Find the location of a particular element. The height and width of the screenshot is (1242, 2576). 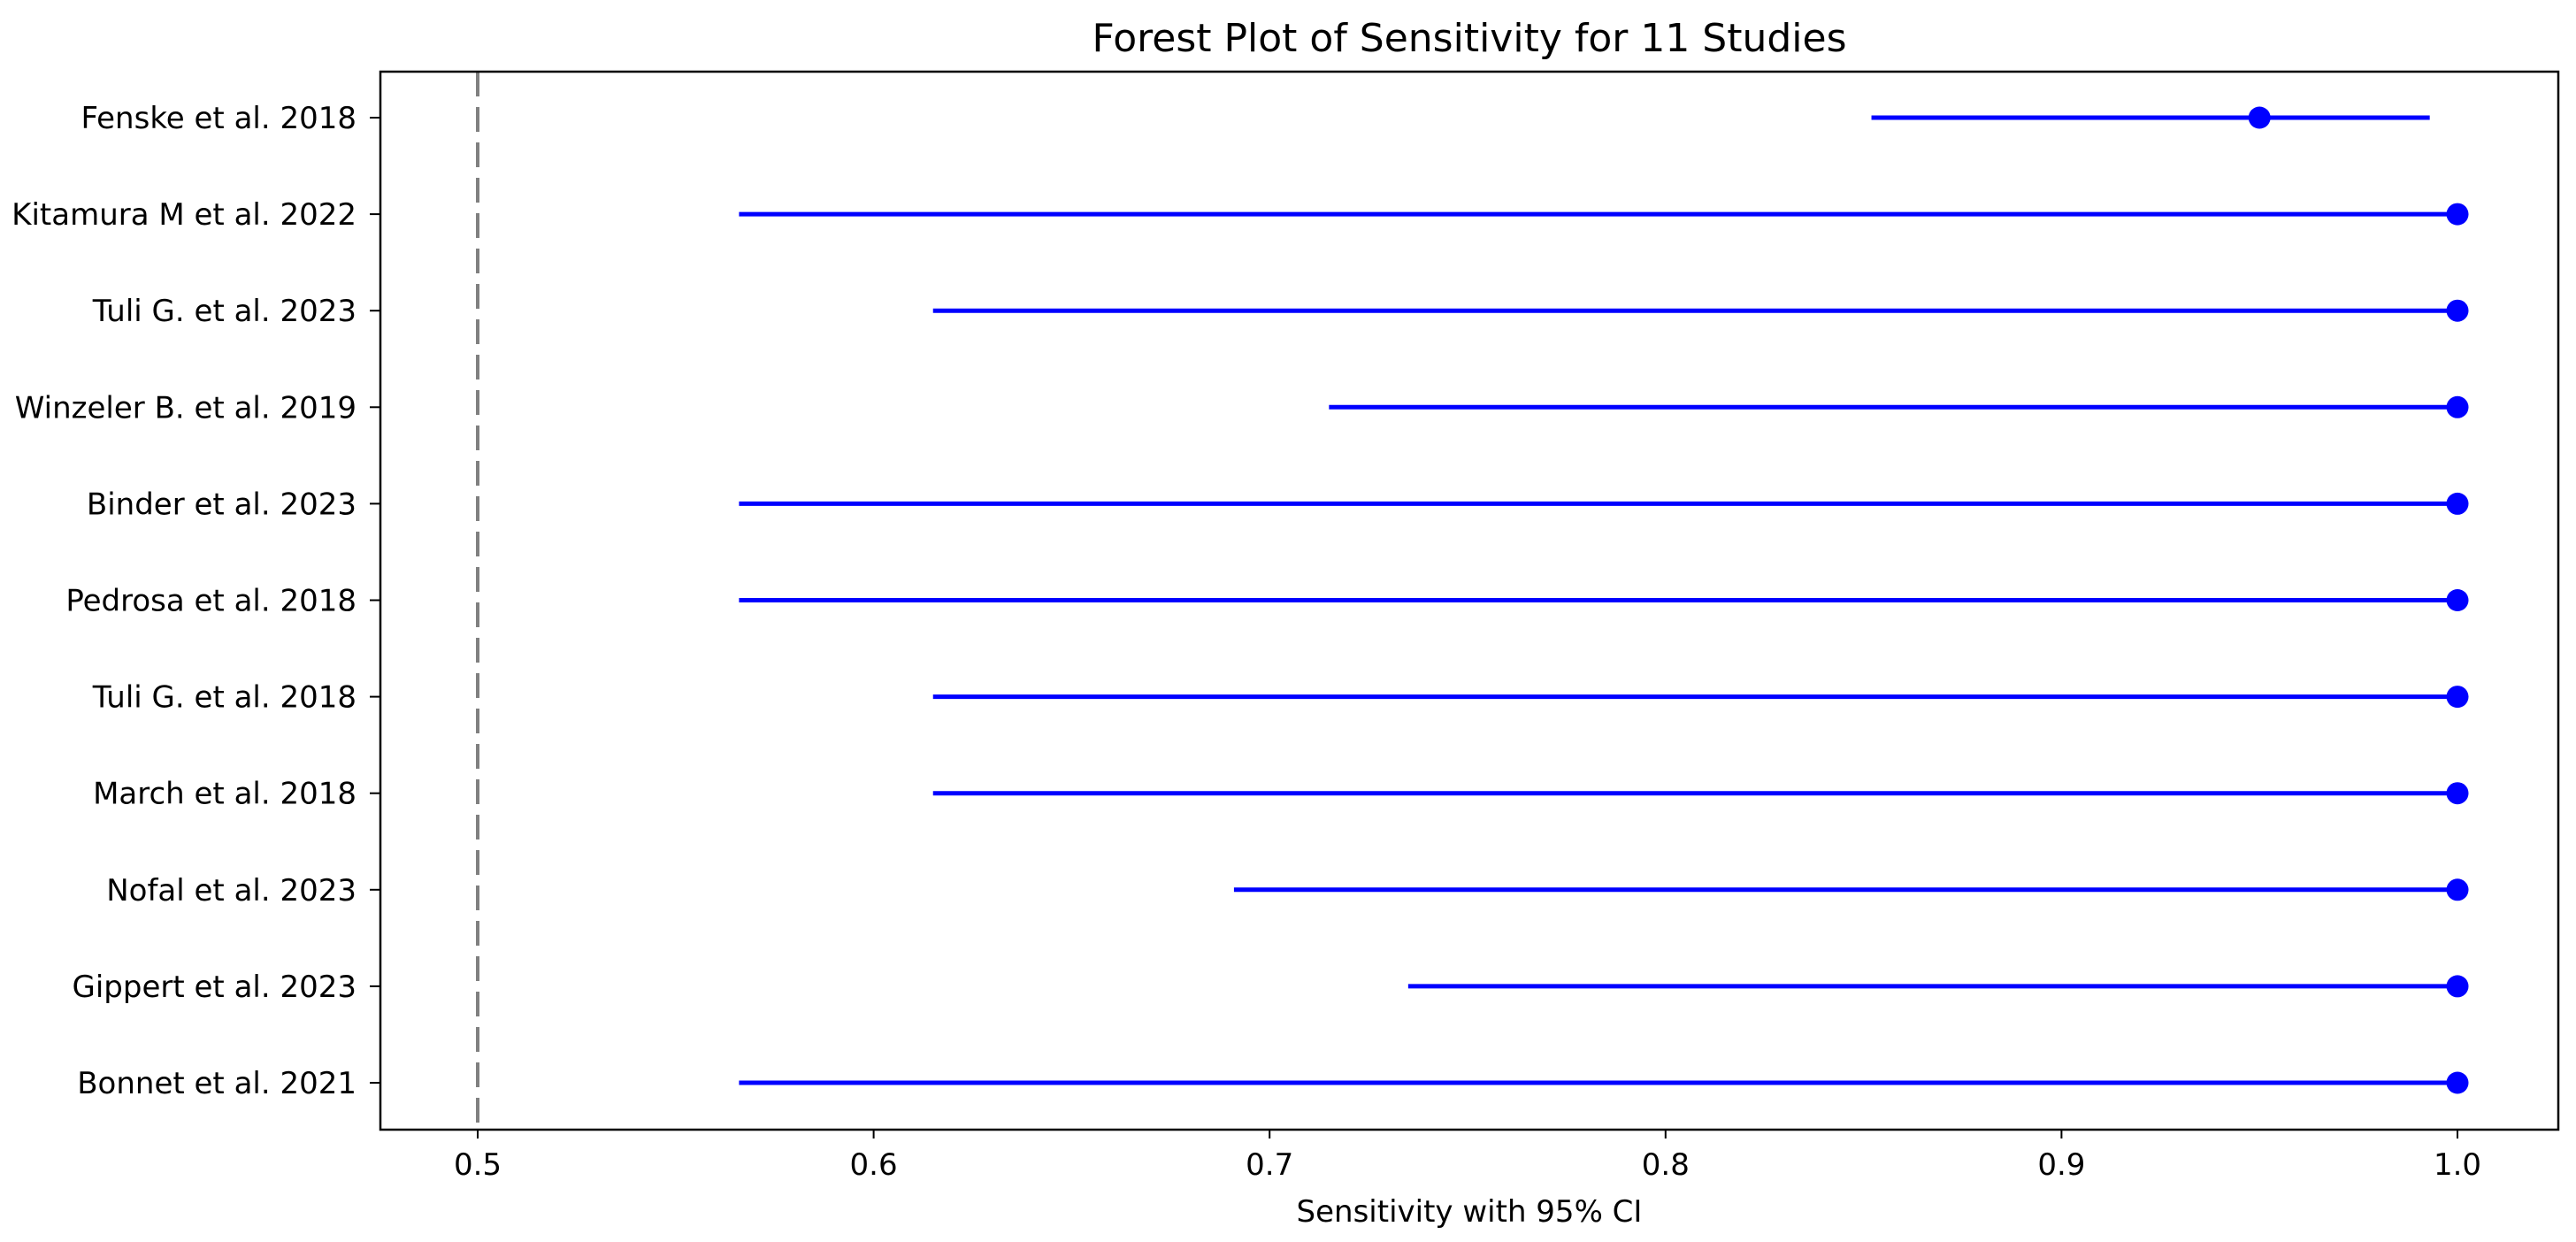

y-tick-label-study: Nofal et al. 2023 is located at coordinates (231, 890).